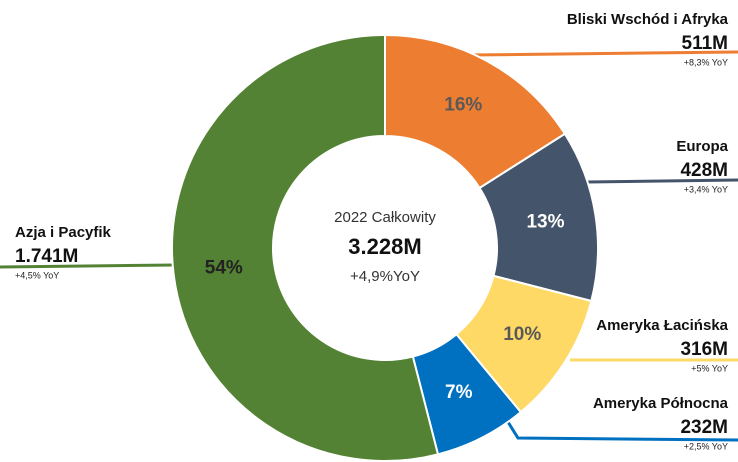  Describe the element at coordinates (705, 43) in the screenshot. I see `amount-label: 511M` at that location.